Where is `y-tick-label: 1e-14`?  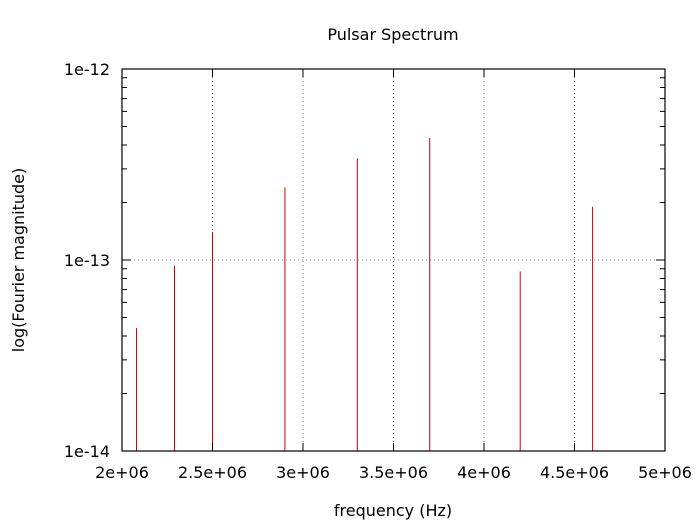 y-tick-label: 1e-14 is located at coordinates (87, 451).